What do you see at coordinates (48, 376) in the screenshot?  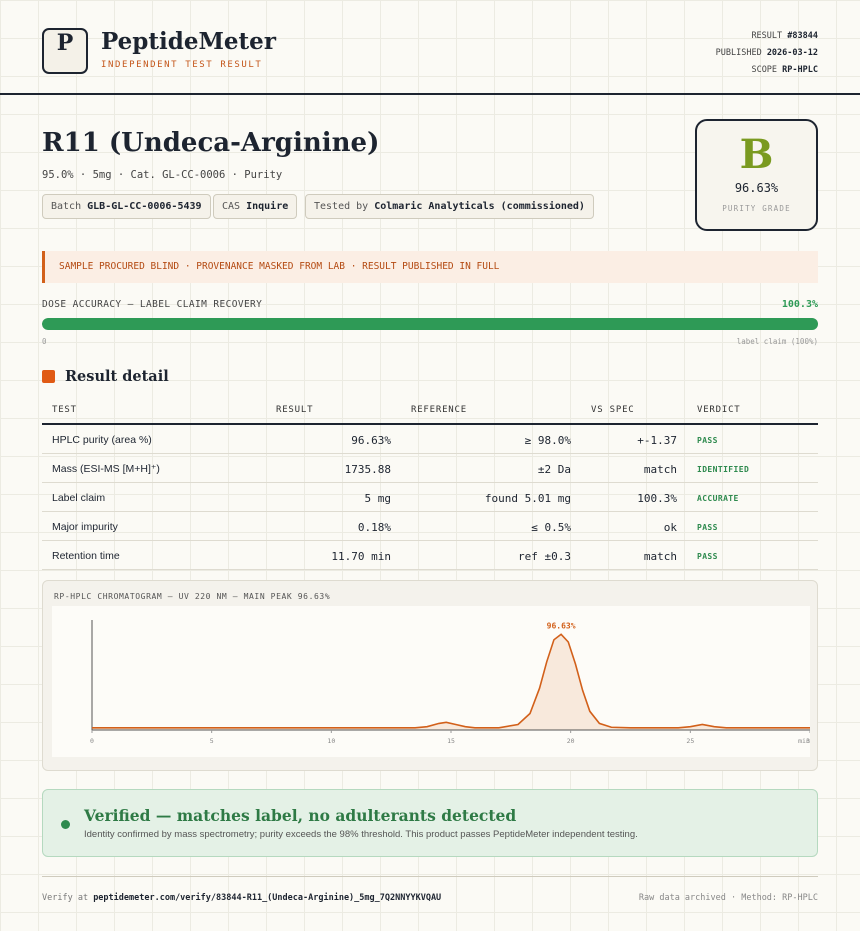 I see `section-icon` at bounding box center [48, 376].